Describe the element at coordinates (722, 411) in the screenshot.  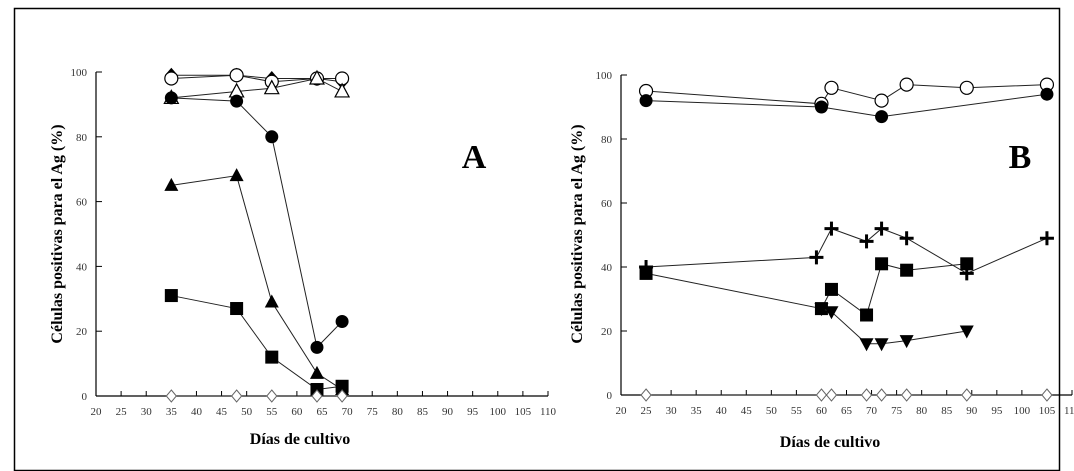
I see `panel-b-xtick-label: 40` at that location.